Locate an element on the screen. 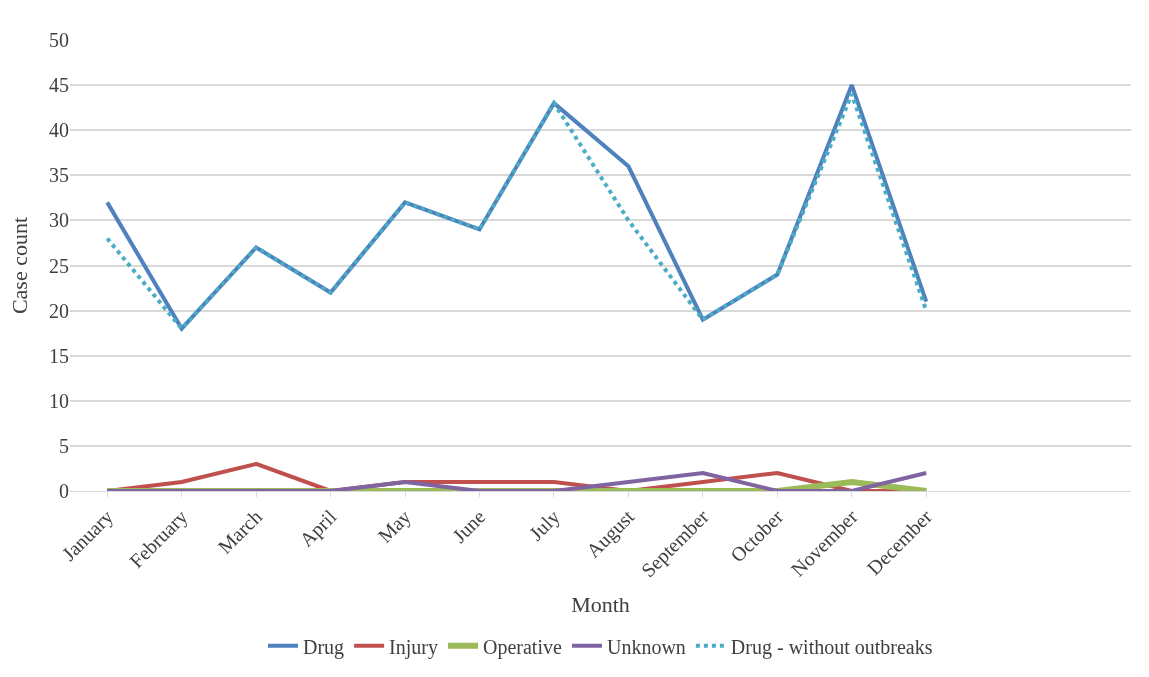 This screenshot has width=1149, height=677. legend-label: Drug - without outbreaks is located at coordinates (831, 647).